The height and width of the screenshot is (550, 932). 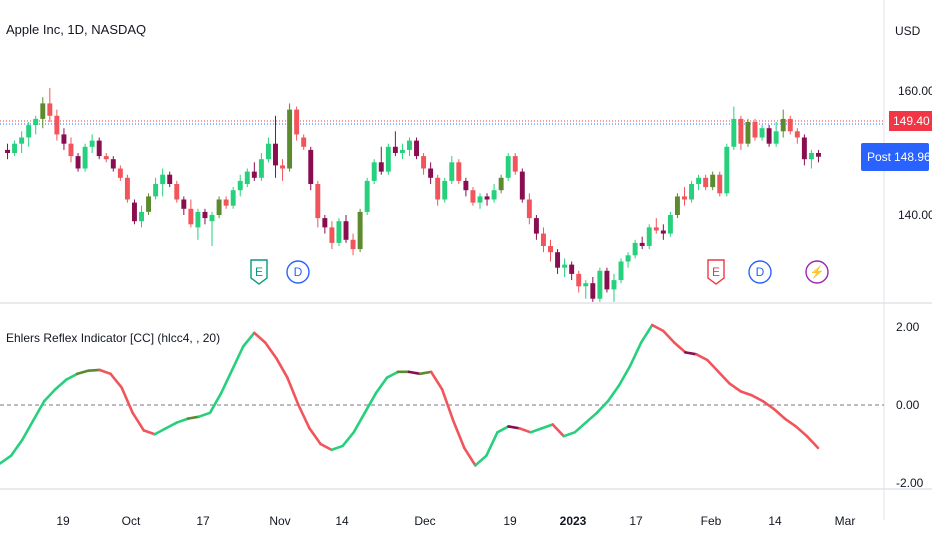 I want to click on split-icon, so click(x=817, y=272).